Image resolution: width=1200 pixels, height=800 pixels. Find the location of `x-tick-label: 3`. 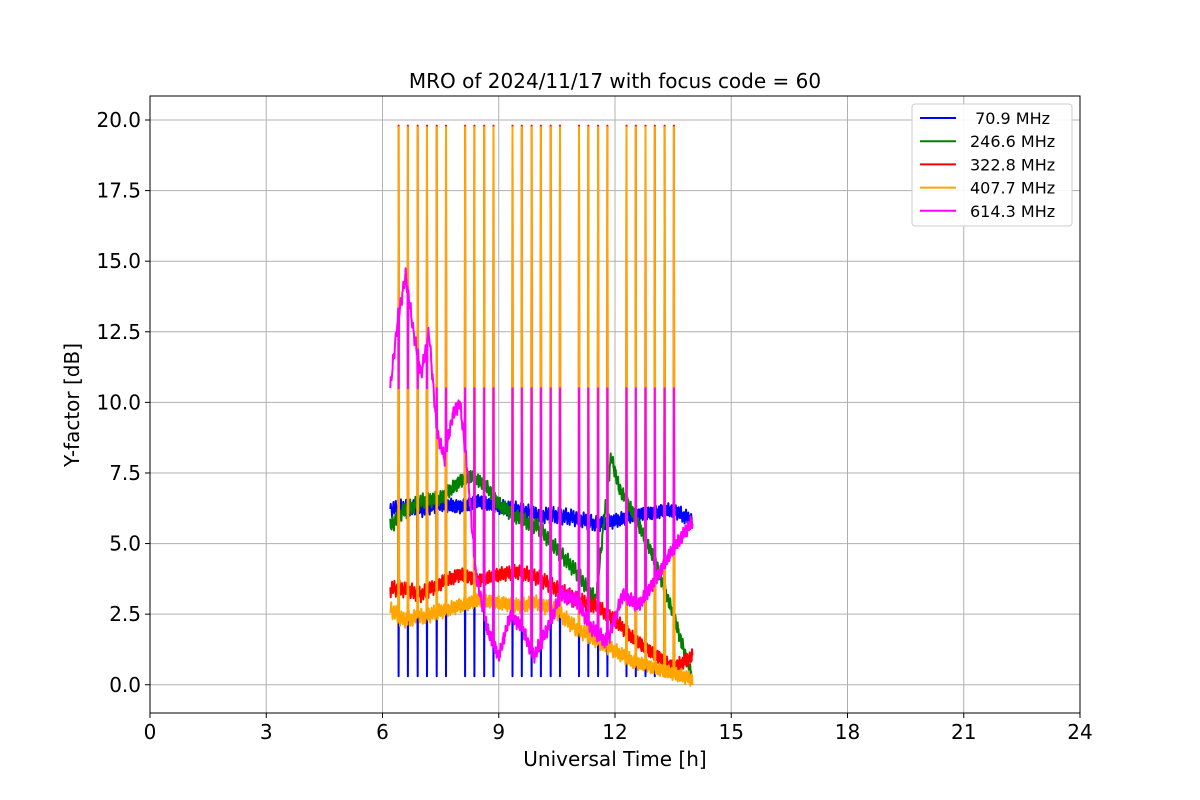

x-tick-label: 3 is located at coordinates (266, 732).